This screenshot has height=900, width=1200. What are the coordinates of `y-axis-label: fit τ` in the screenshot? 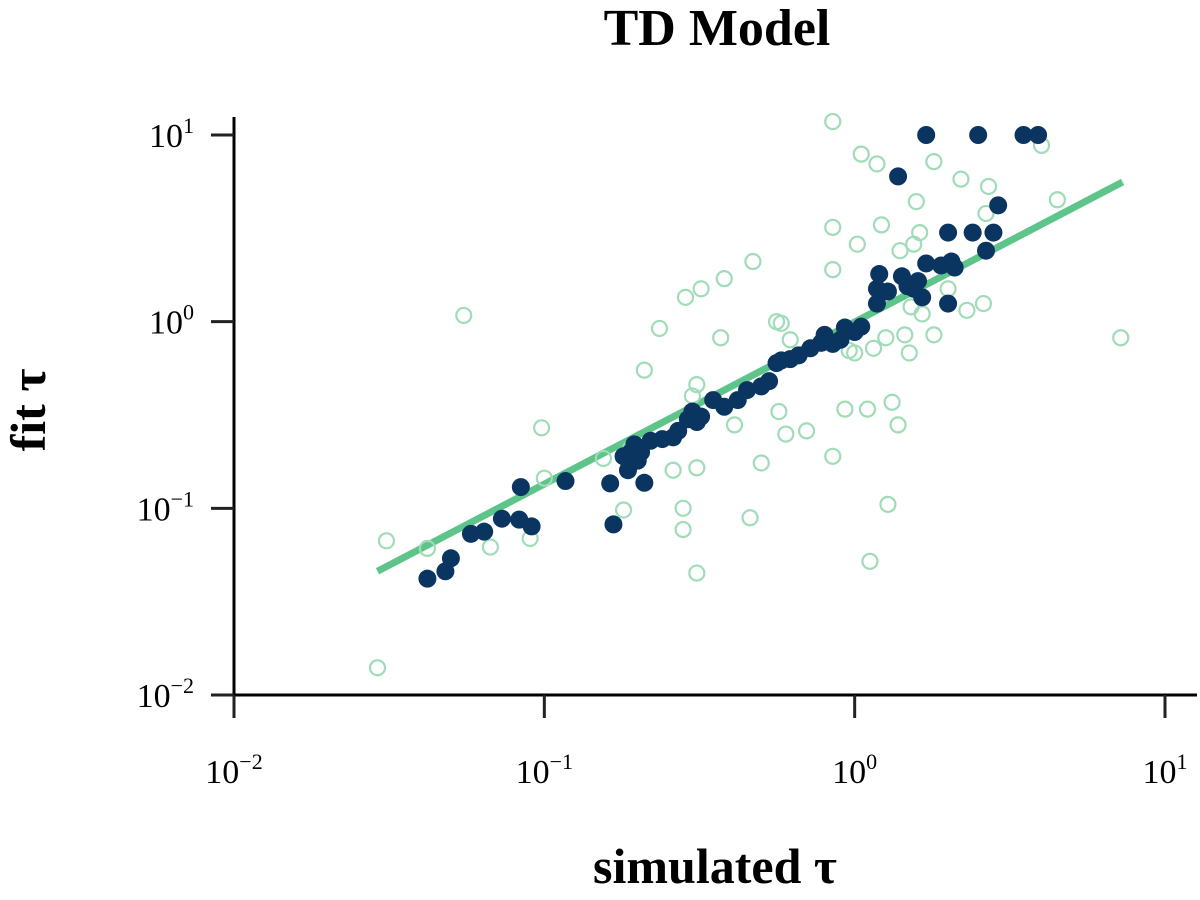 It's located at (28, 410).